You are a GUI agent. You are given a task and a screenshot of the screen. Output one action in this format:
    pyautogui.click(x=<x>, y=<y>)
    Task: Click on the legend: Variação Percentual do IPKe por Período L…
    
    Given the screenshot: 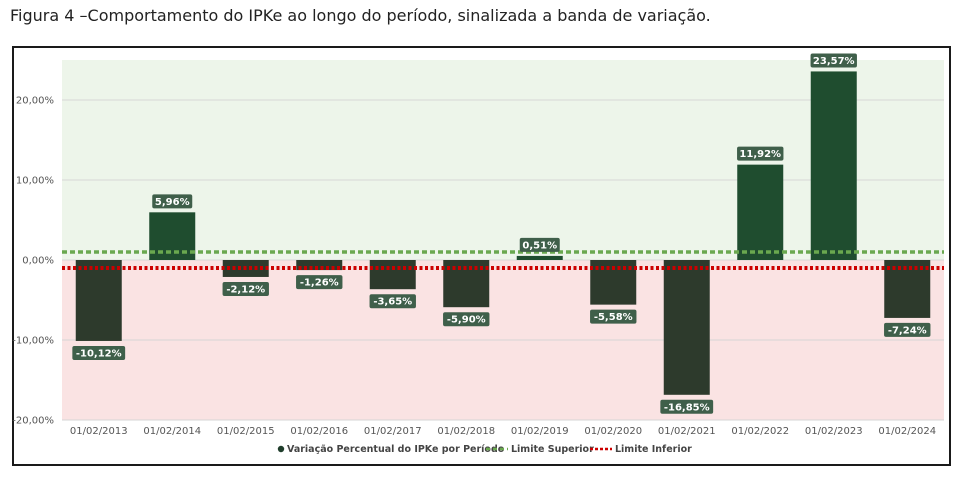 What is the action you would take?
    pyautogui.click(x=484, y=449)
    